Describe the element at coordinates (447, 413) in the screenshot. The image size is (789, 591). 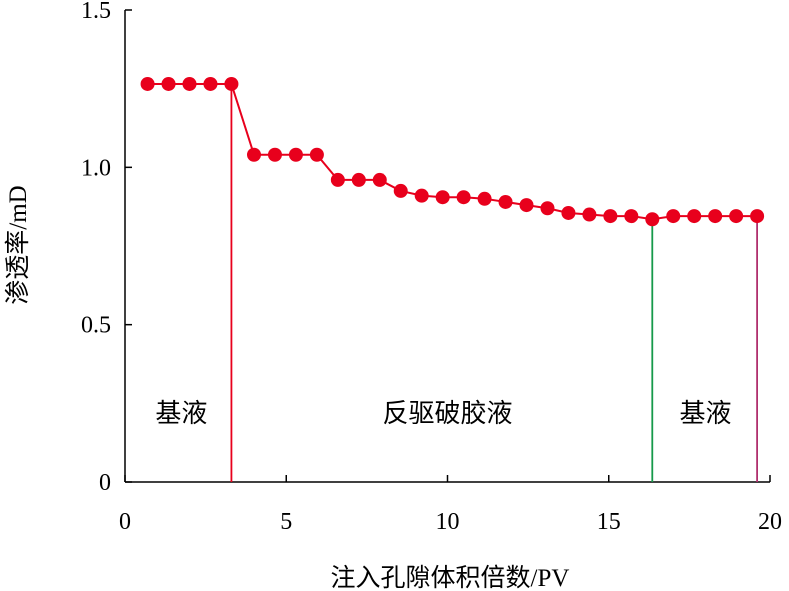
I see `region-label: 反驱破胶液` at that location.